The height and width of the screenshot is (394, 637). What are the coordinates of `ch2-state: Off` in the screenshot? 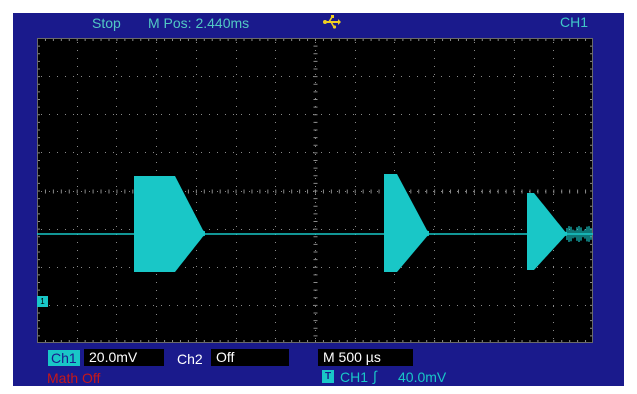 It's located at (250, 357).